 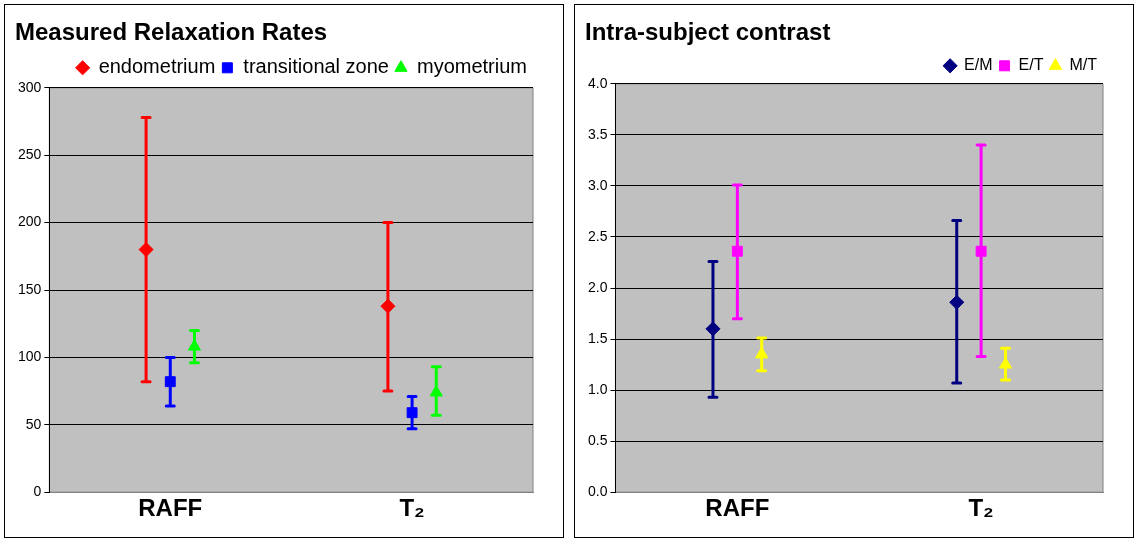 What do you see at coordinates (597, 337) in the screenshot?
I see `y-tick-label: 1.5` at bounding box center [597, 337].